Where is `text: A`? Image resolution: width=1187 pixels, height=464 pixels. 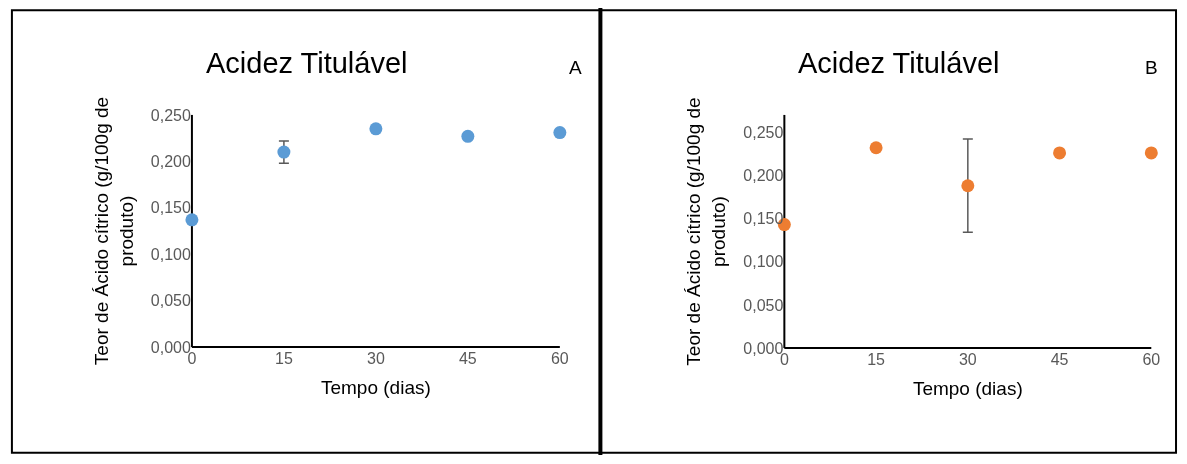
text: A is located at coordinates (575, 67).